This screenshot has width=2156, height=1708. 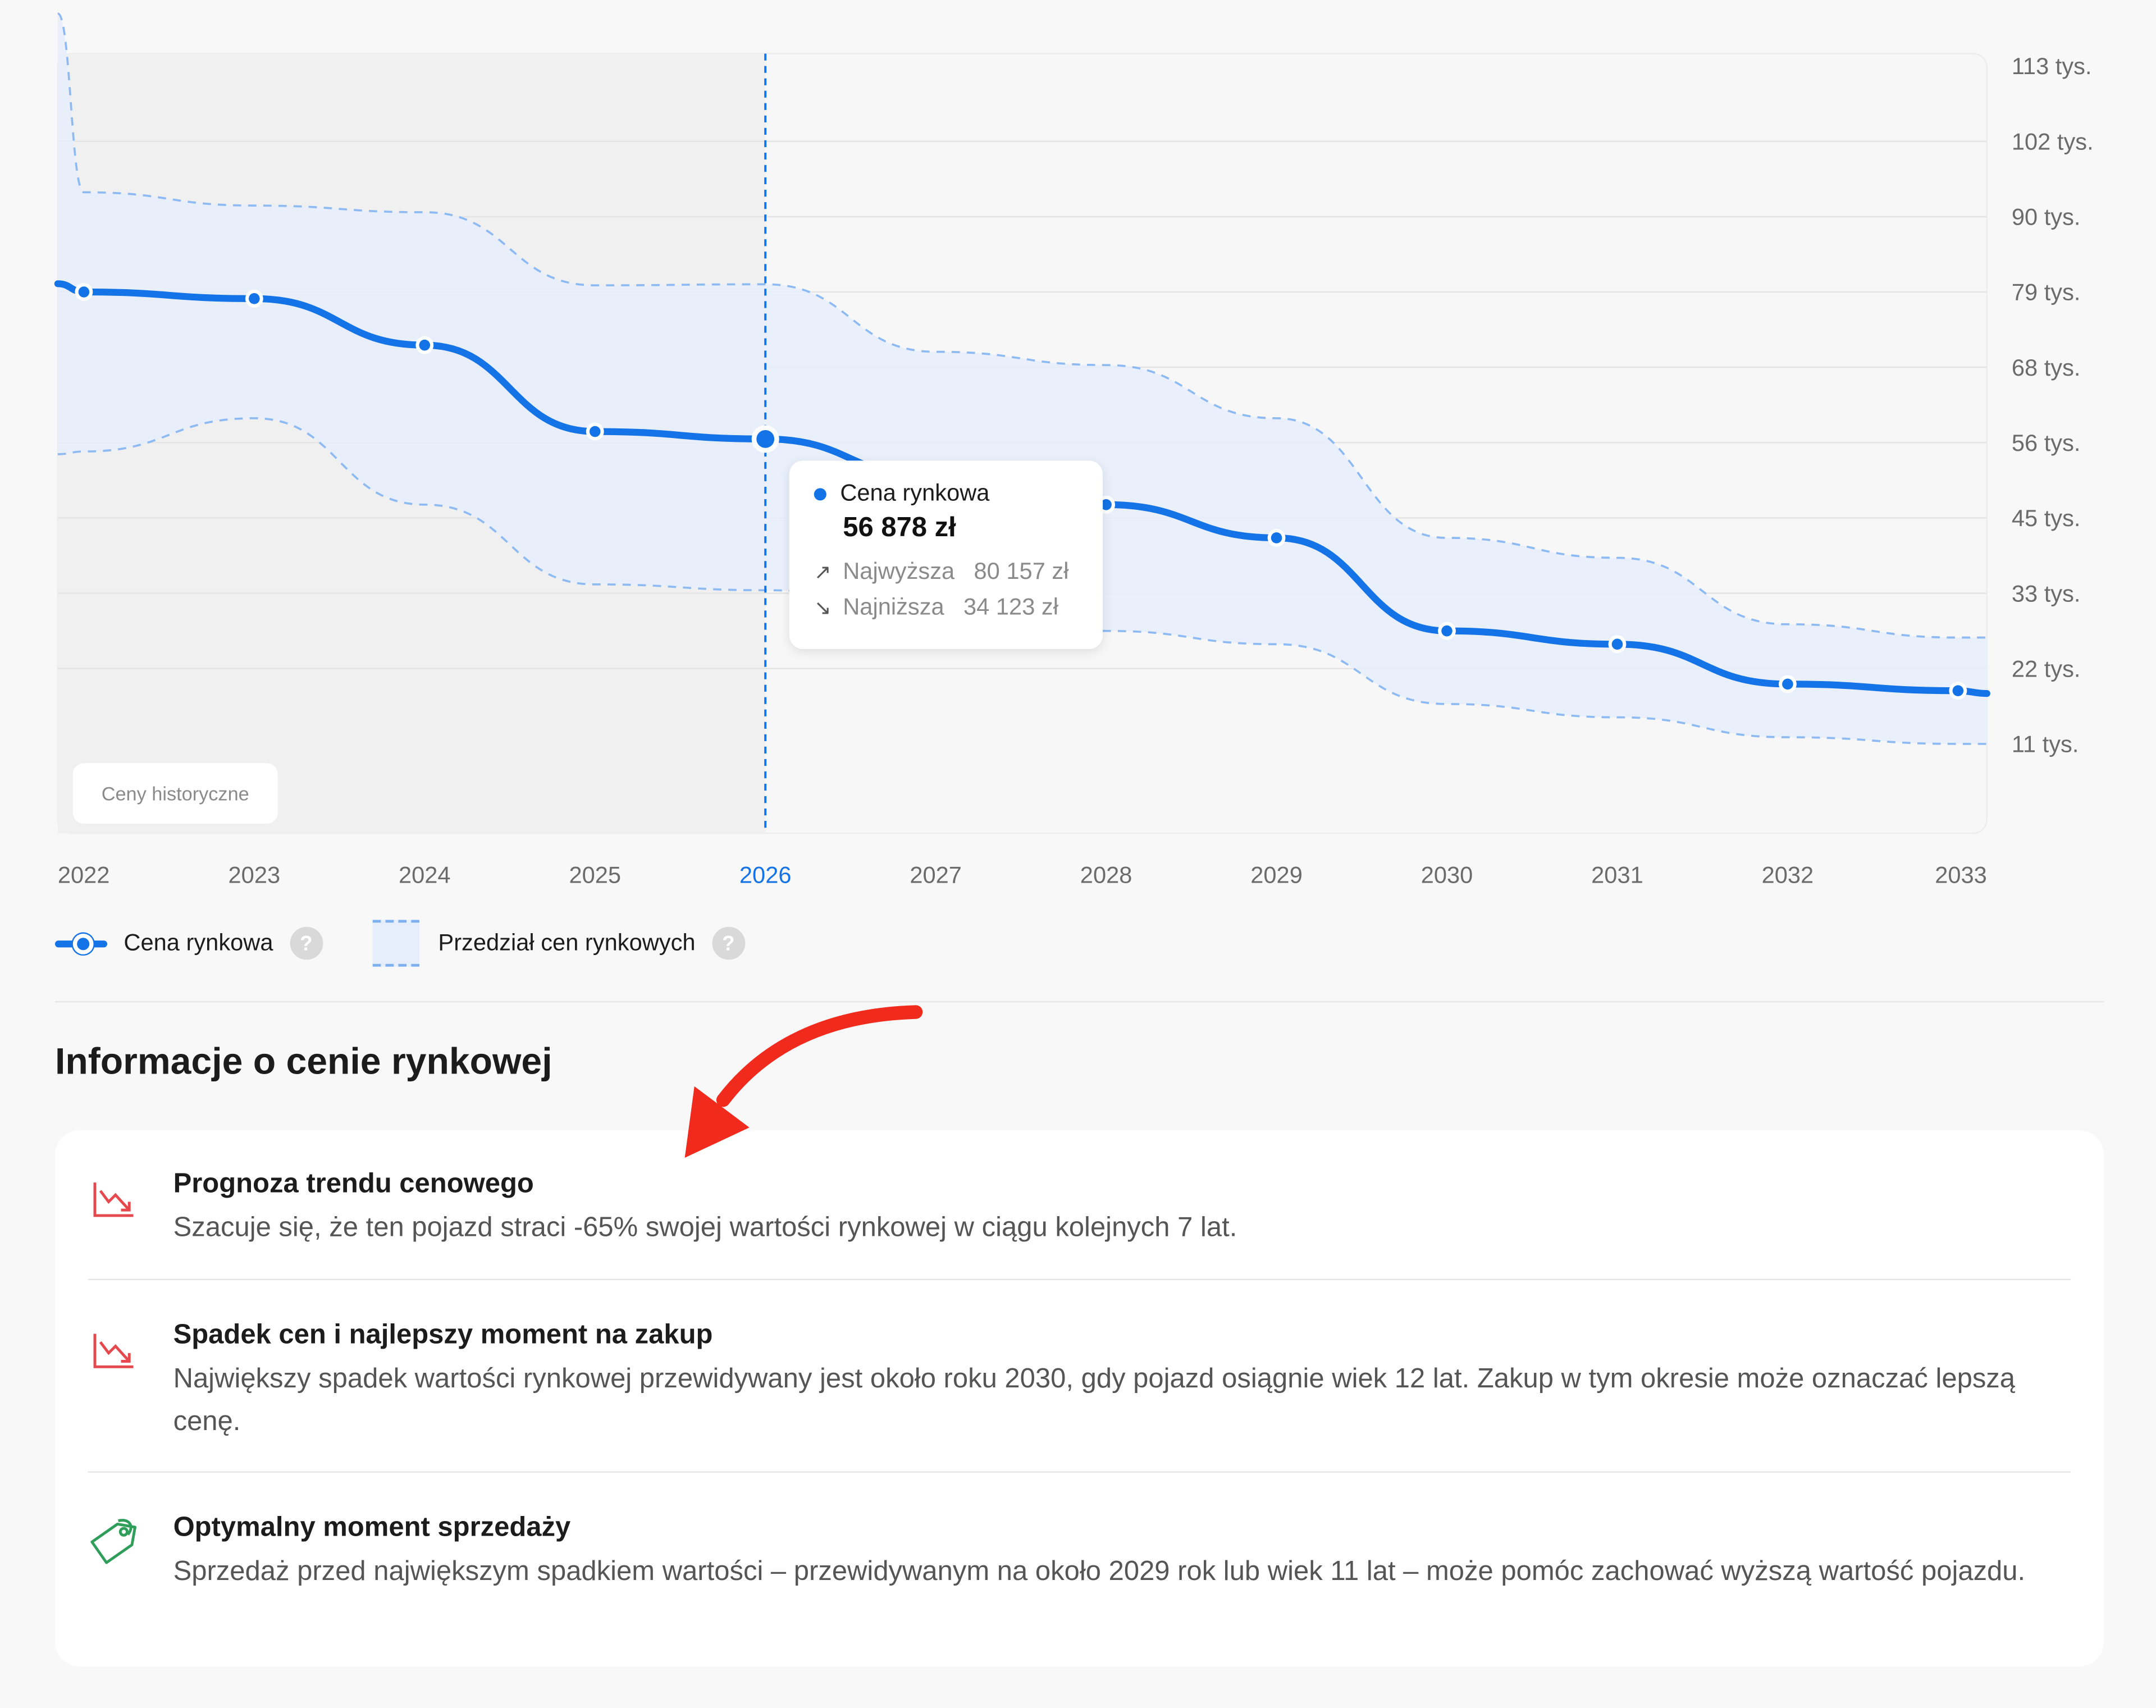 I want to click on section-title: Informacje o cenie rynkowej, so click(x=303, y=1062).